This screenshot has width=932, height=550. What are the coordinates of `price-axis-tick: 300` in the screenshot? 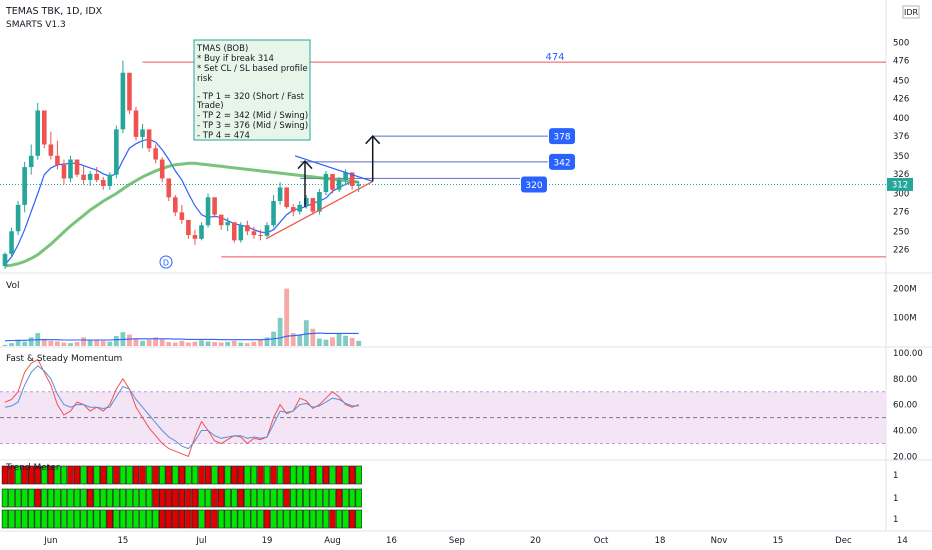 It's located at (901, 195).